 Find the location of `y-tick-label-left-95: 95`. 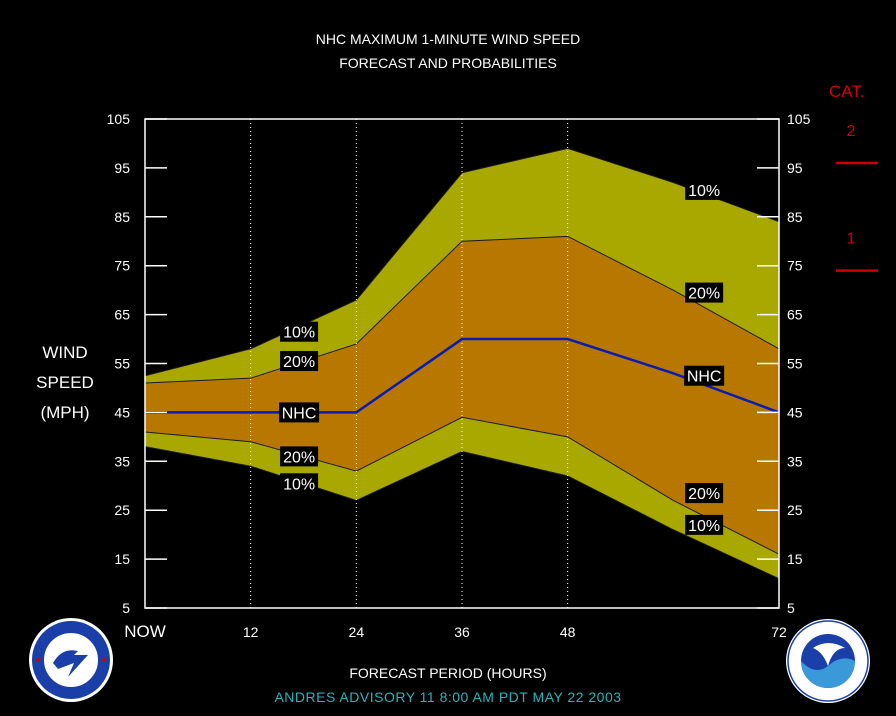

y-tick-label-left-95: 95 is located at coordinates (122, 168).